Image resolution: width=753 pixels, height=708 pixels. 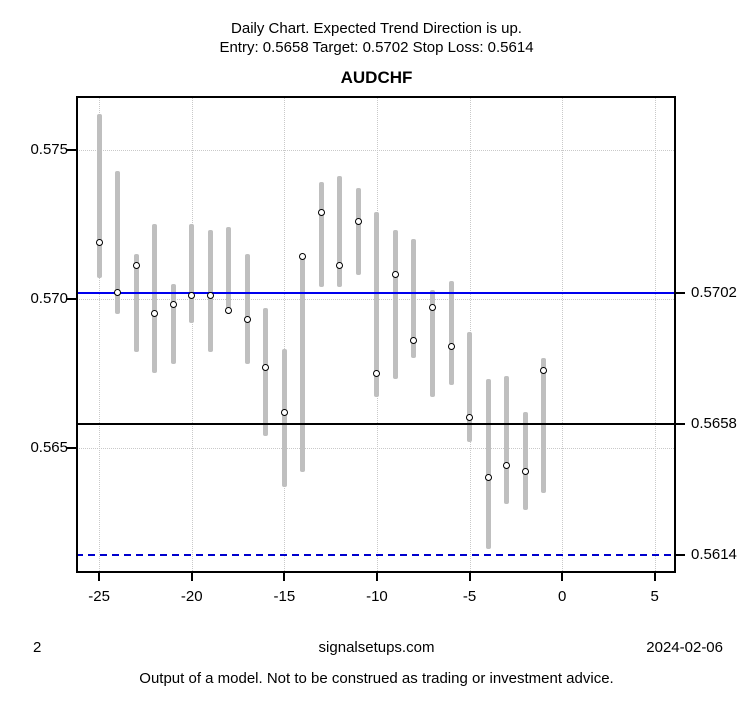 What do you see at coordinates (191, 596) in the screenshot?
I see `x-axis-tick-label: -20` at bounding box center [191, 596].